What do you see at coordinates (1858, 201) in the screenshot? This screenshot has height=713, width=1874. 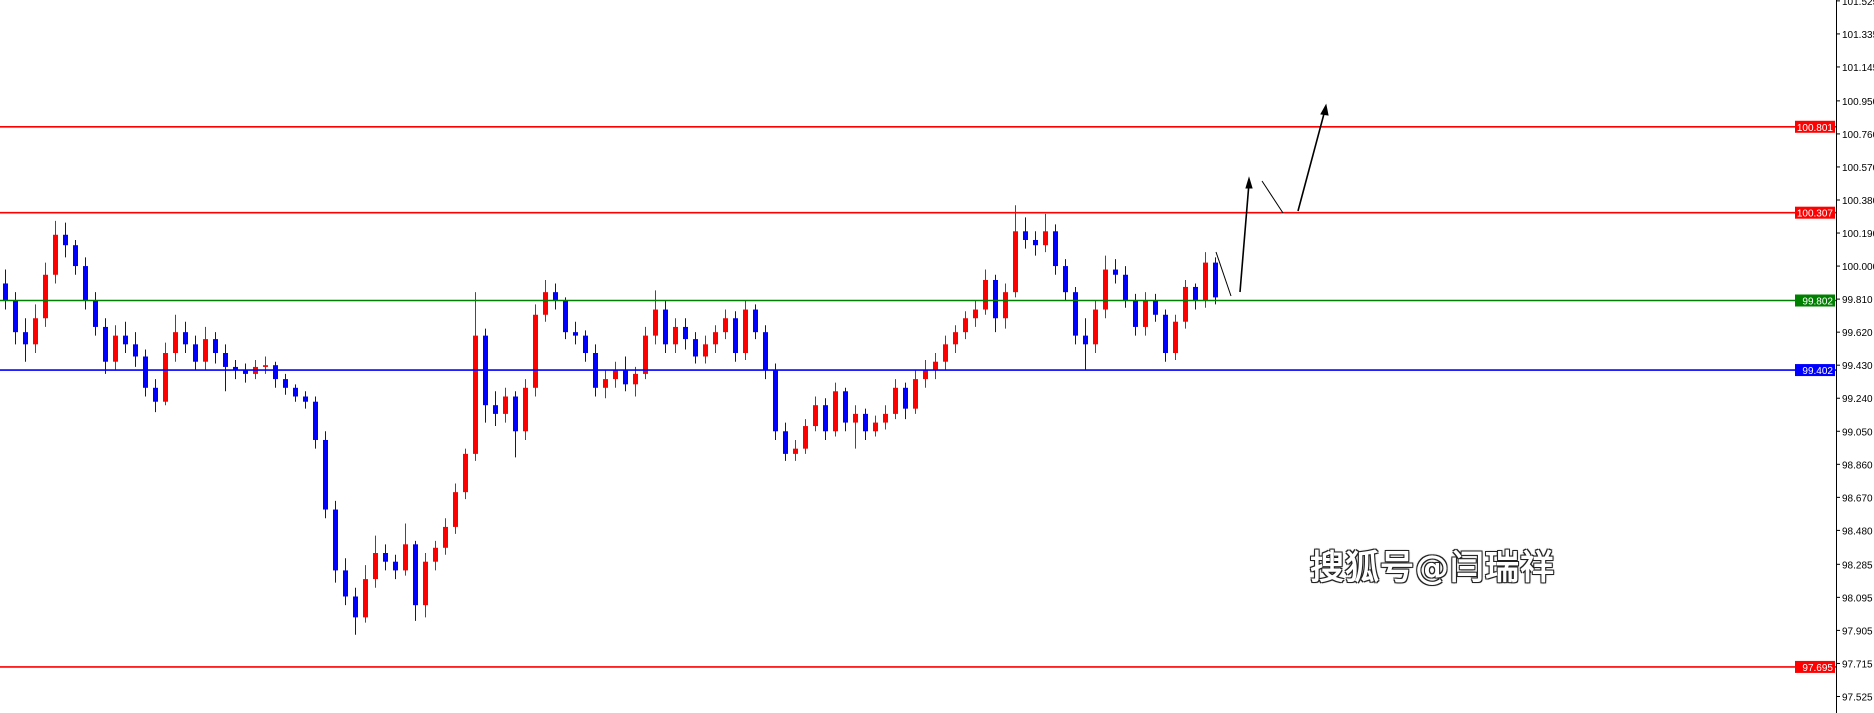 I see `tick-label: 100.380` at bounding box center [1858, 201].